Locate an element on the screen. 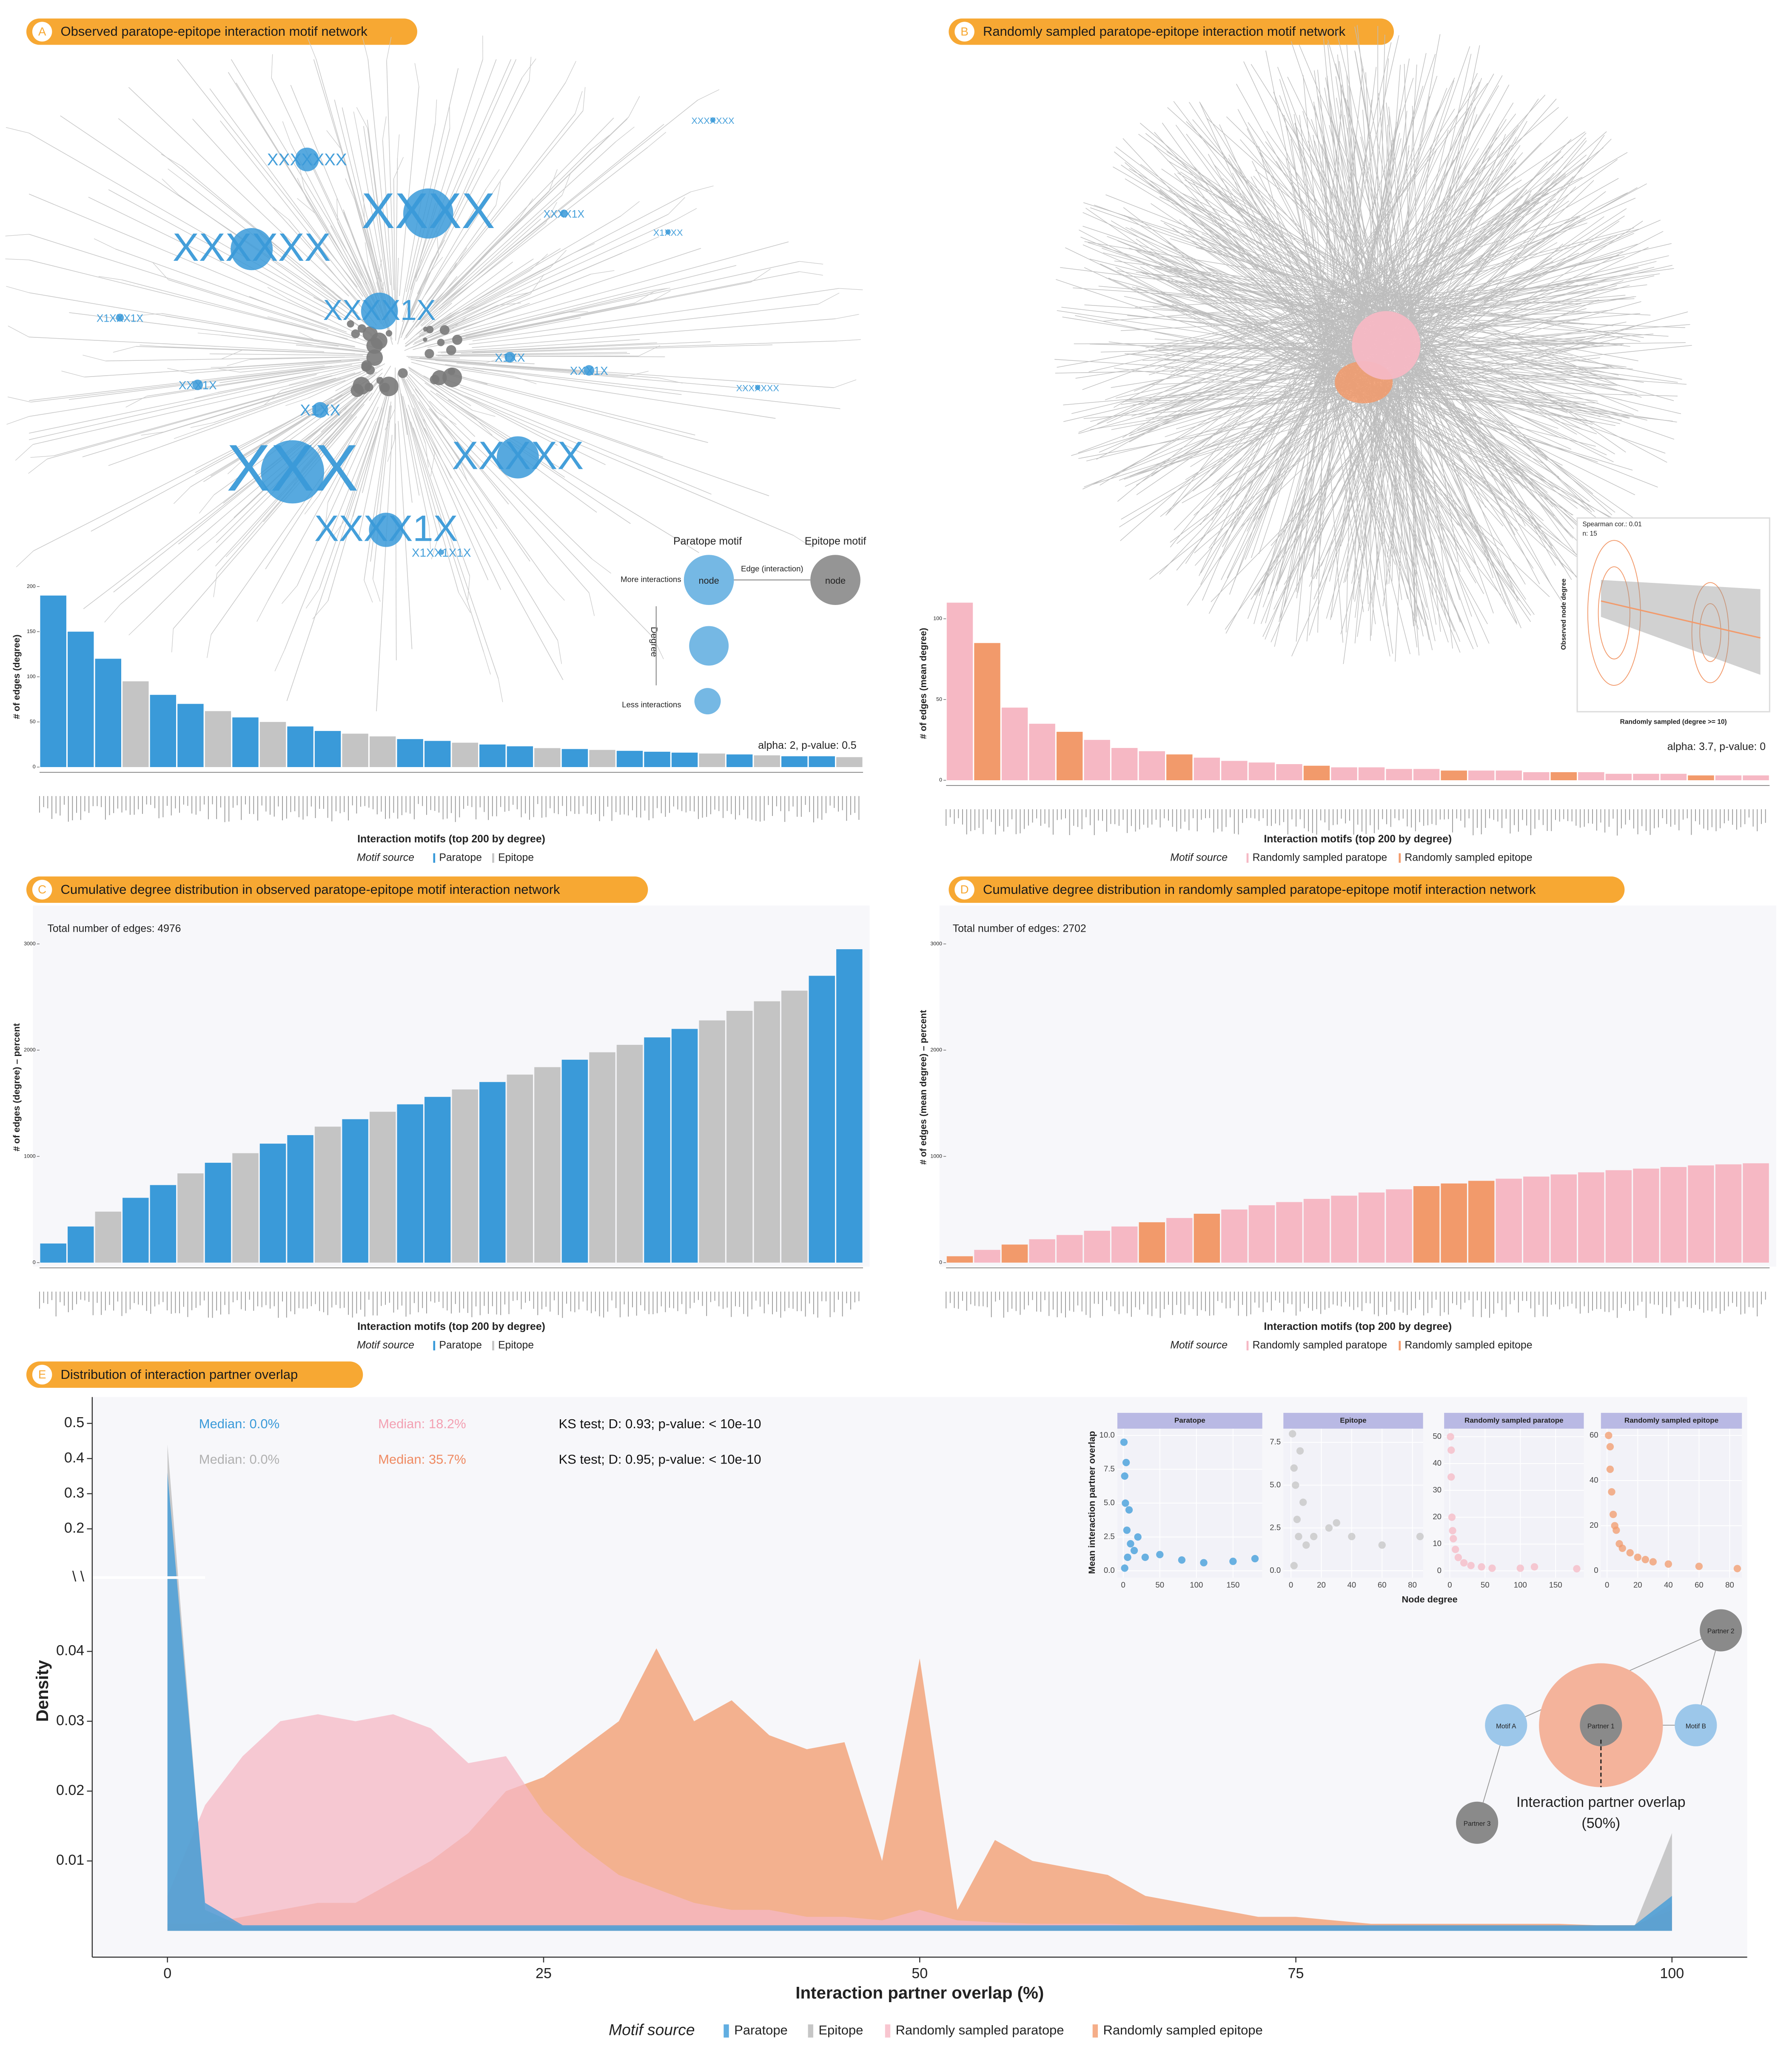  panel-letter: A is located at coordinates (42, 31).